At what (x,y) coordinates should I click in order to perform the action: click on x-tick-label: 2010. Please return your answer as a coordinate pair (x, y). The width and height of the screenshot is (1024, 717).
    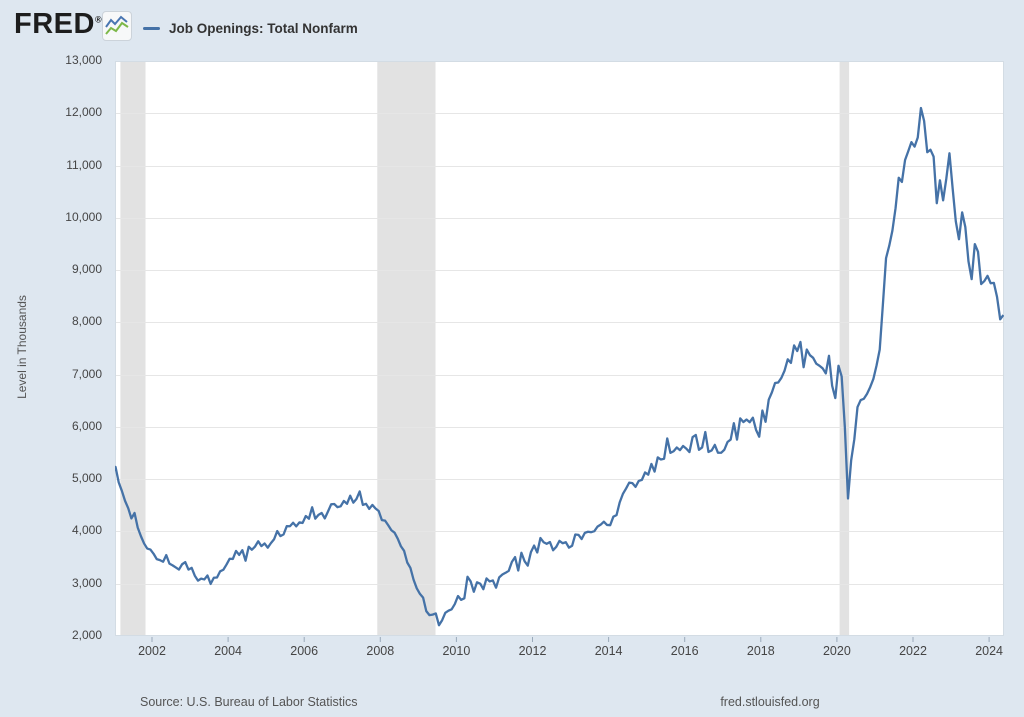
    Looking at the image, I should click on (456, 651).